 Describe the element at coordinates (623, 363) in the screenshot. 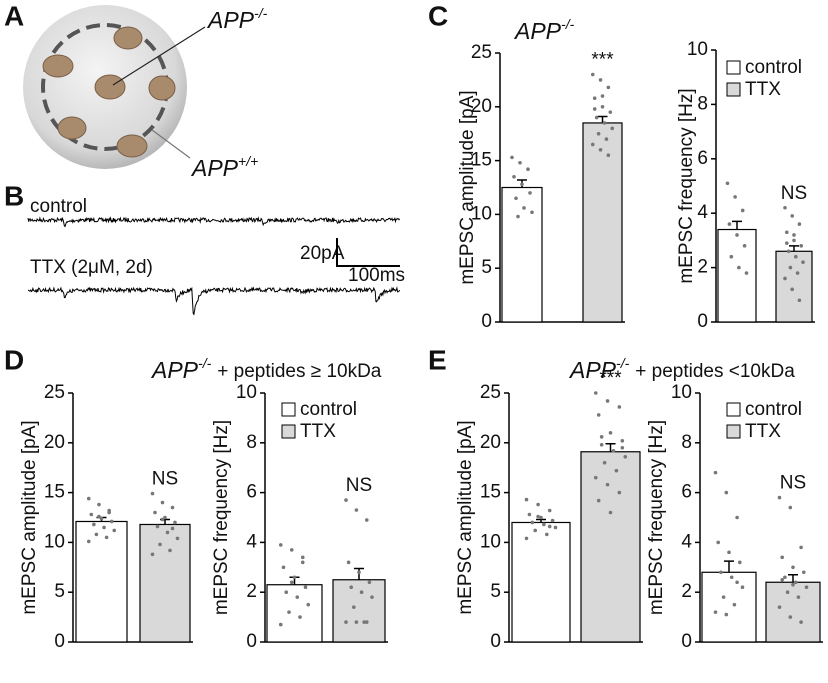

I see `title-sup: -/-` at that location.